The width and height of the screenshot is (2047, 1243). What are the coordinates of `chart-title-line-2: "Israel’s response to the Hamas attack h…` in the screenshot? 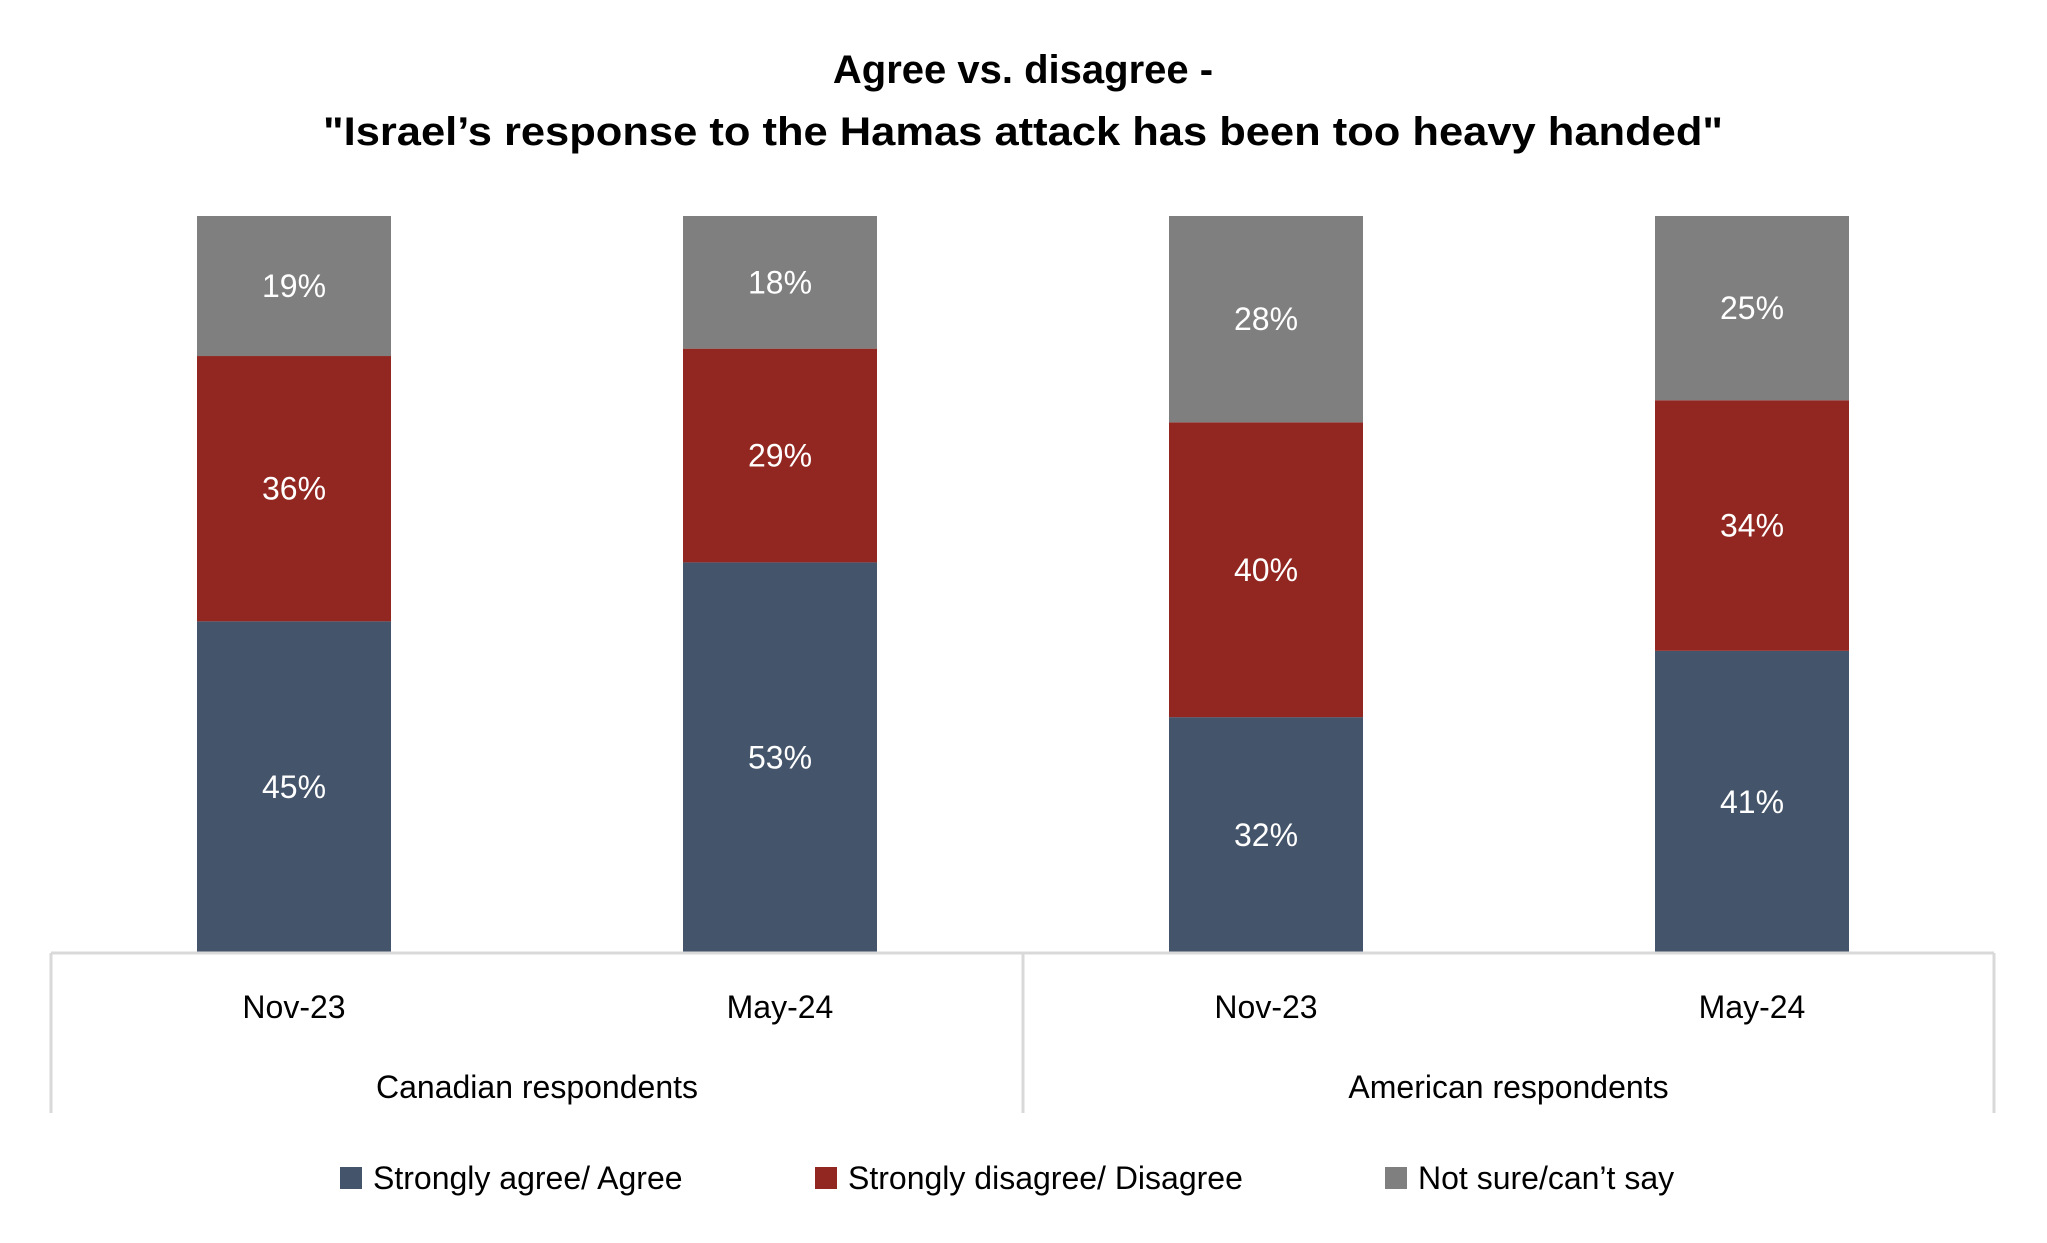 It's located at (1023, 132).